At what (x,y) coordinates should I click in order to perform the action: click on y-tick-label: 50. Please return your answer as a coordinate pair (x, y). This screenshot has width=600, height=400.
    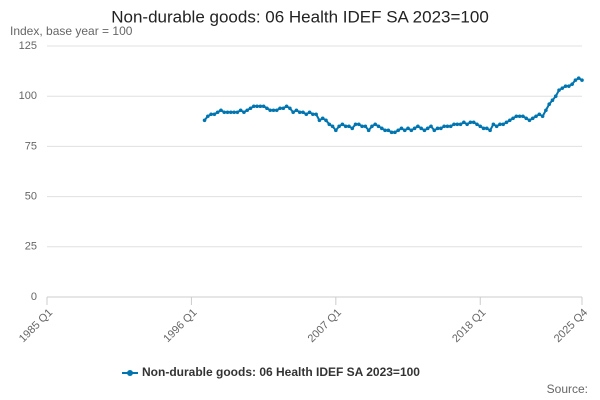
    Looking at the image, I should click on (31, 197).